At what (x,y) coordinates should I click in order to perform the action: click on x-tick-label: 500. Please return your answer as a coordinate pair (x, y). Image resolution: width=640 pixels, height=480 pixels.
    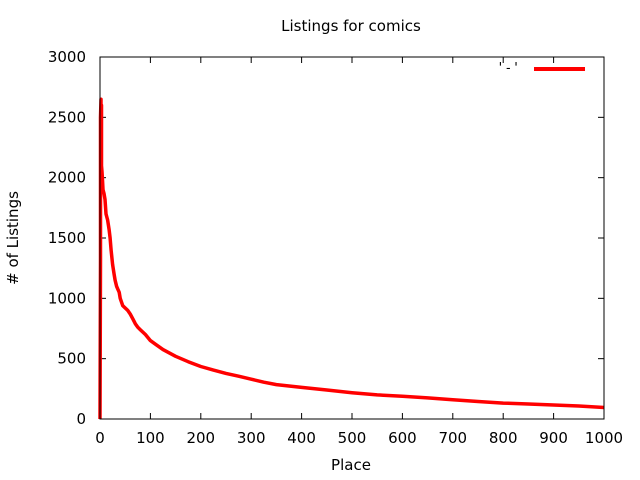
    Looking at the image, I should click on (352, 438).